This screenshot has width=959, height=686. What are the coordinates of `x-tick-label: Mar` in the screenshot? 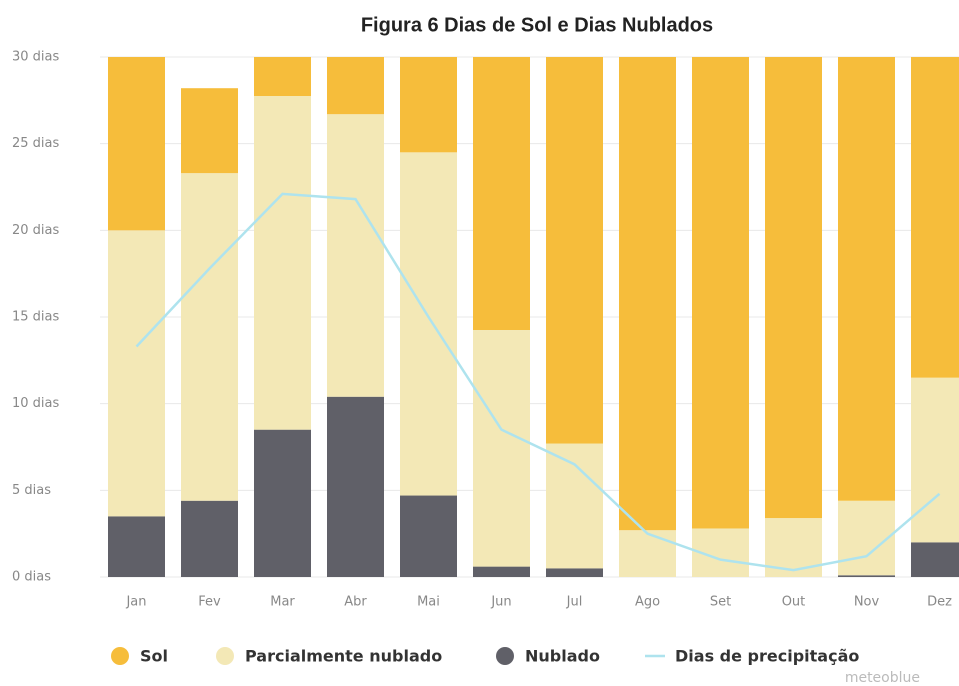 It's located at (282, 602).